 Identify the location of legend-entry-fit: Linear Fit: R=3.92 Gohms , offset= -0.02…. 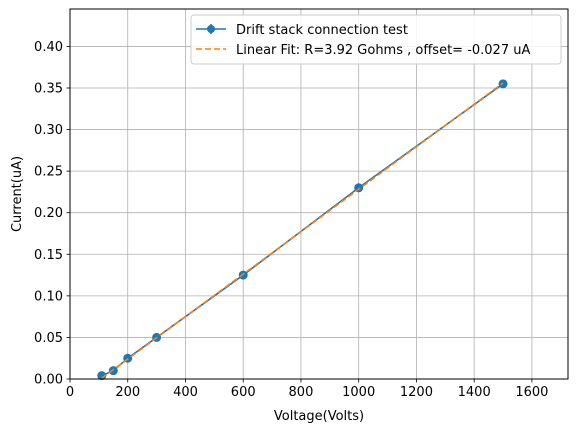
(363, 50).